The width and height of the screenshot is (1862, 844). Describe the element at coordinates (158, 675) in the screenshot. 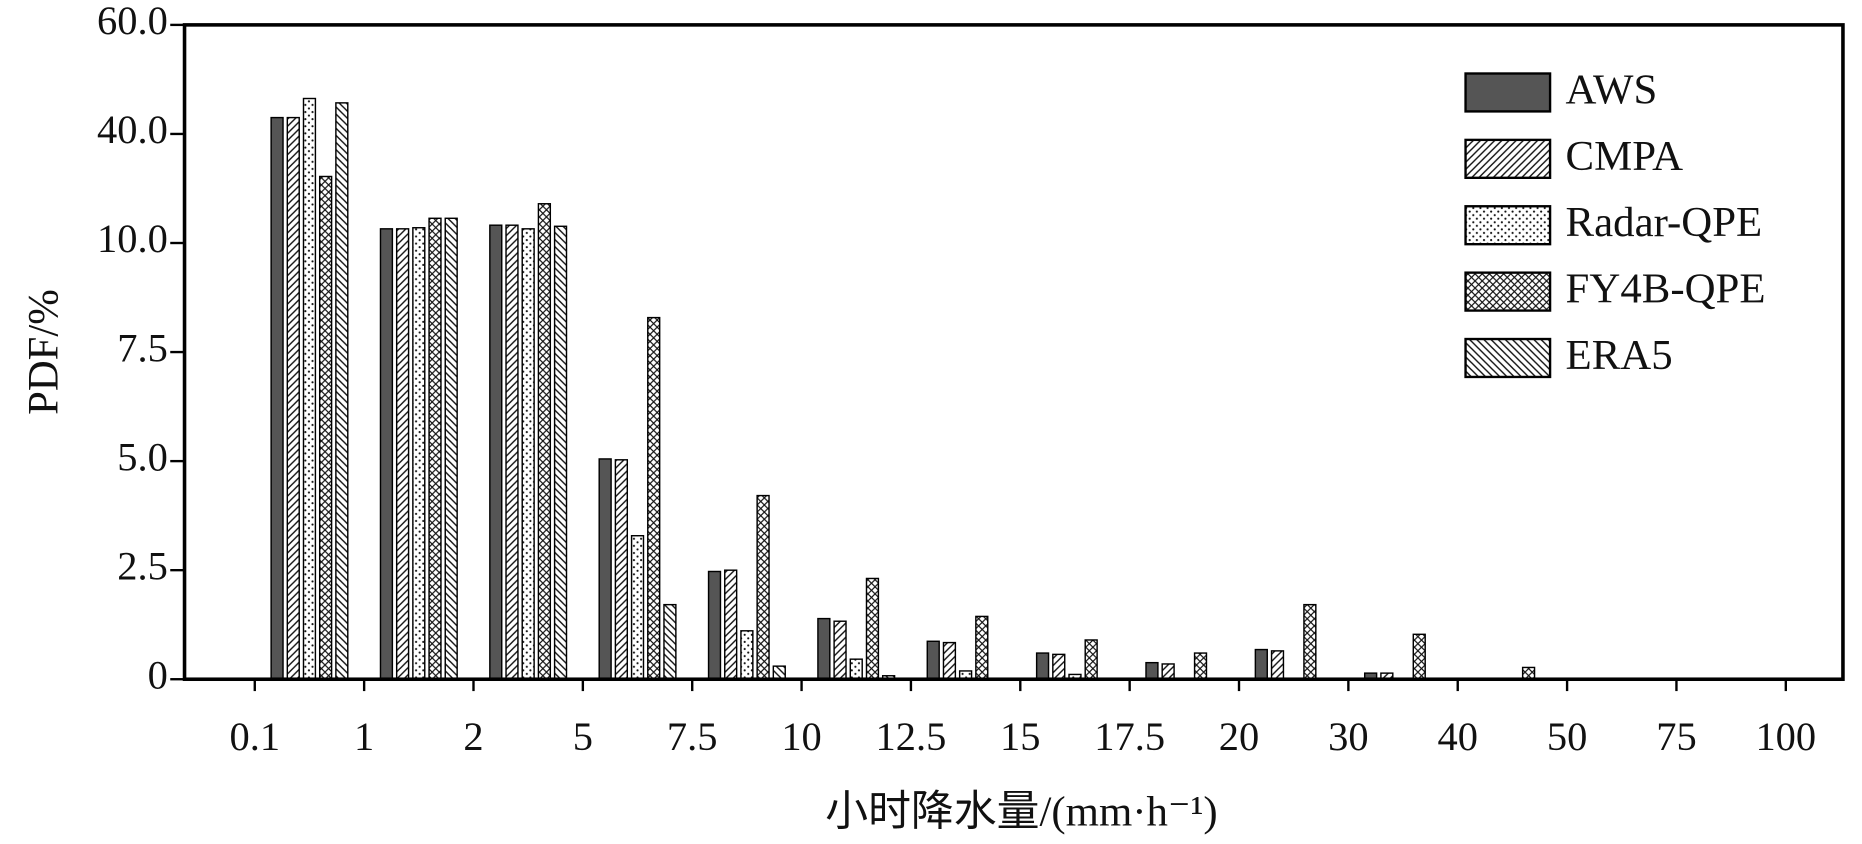

I see `y-tick-label: 0` at that location.